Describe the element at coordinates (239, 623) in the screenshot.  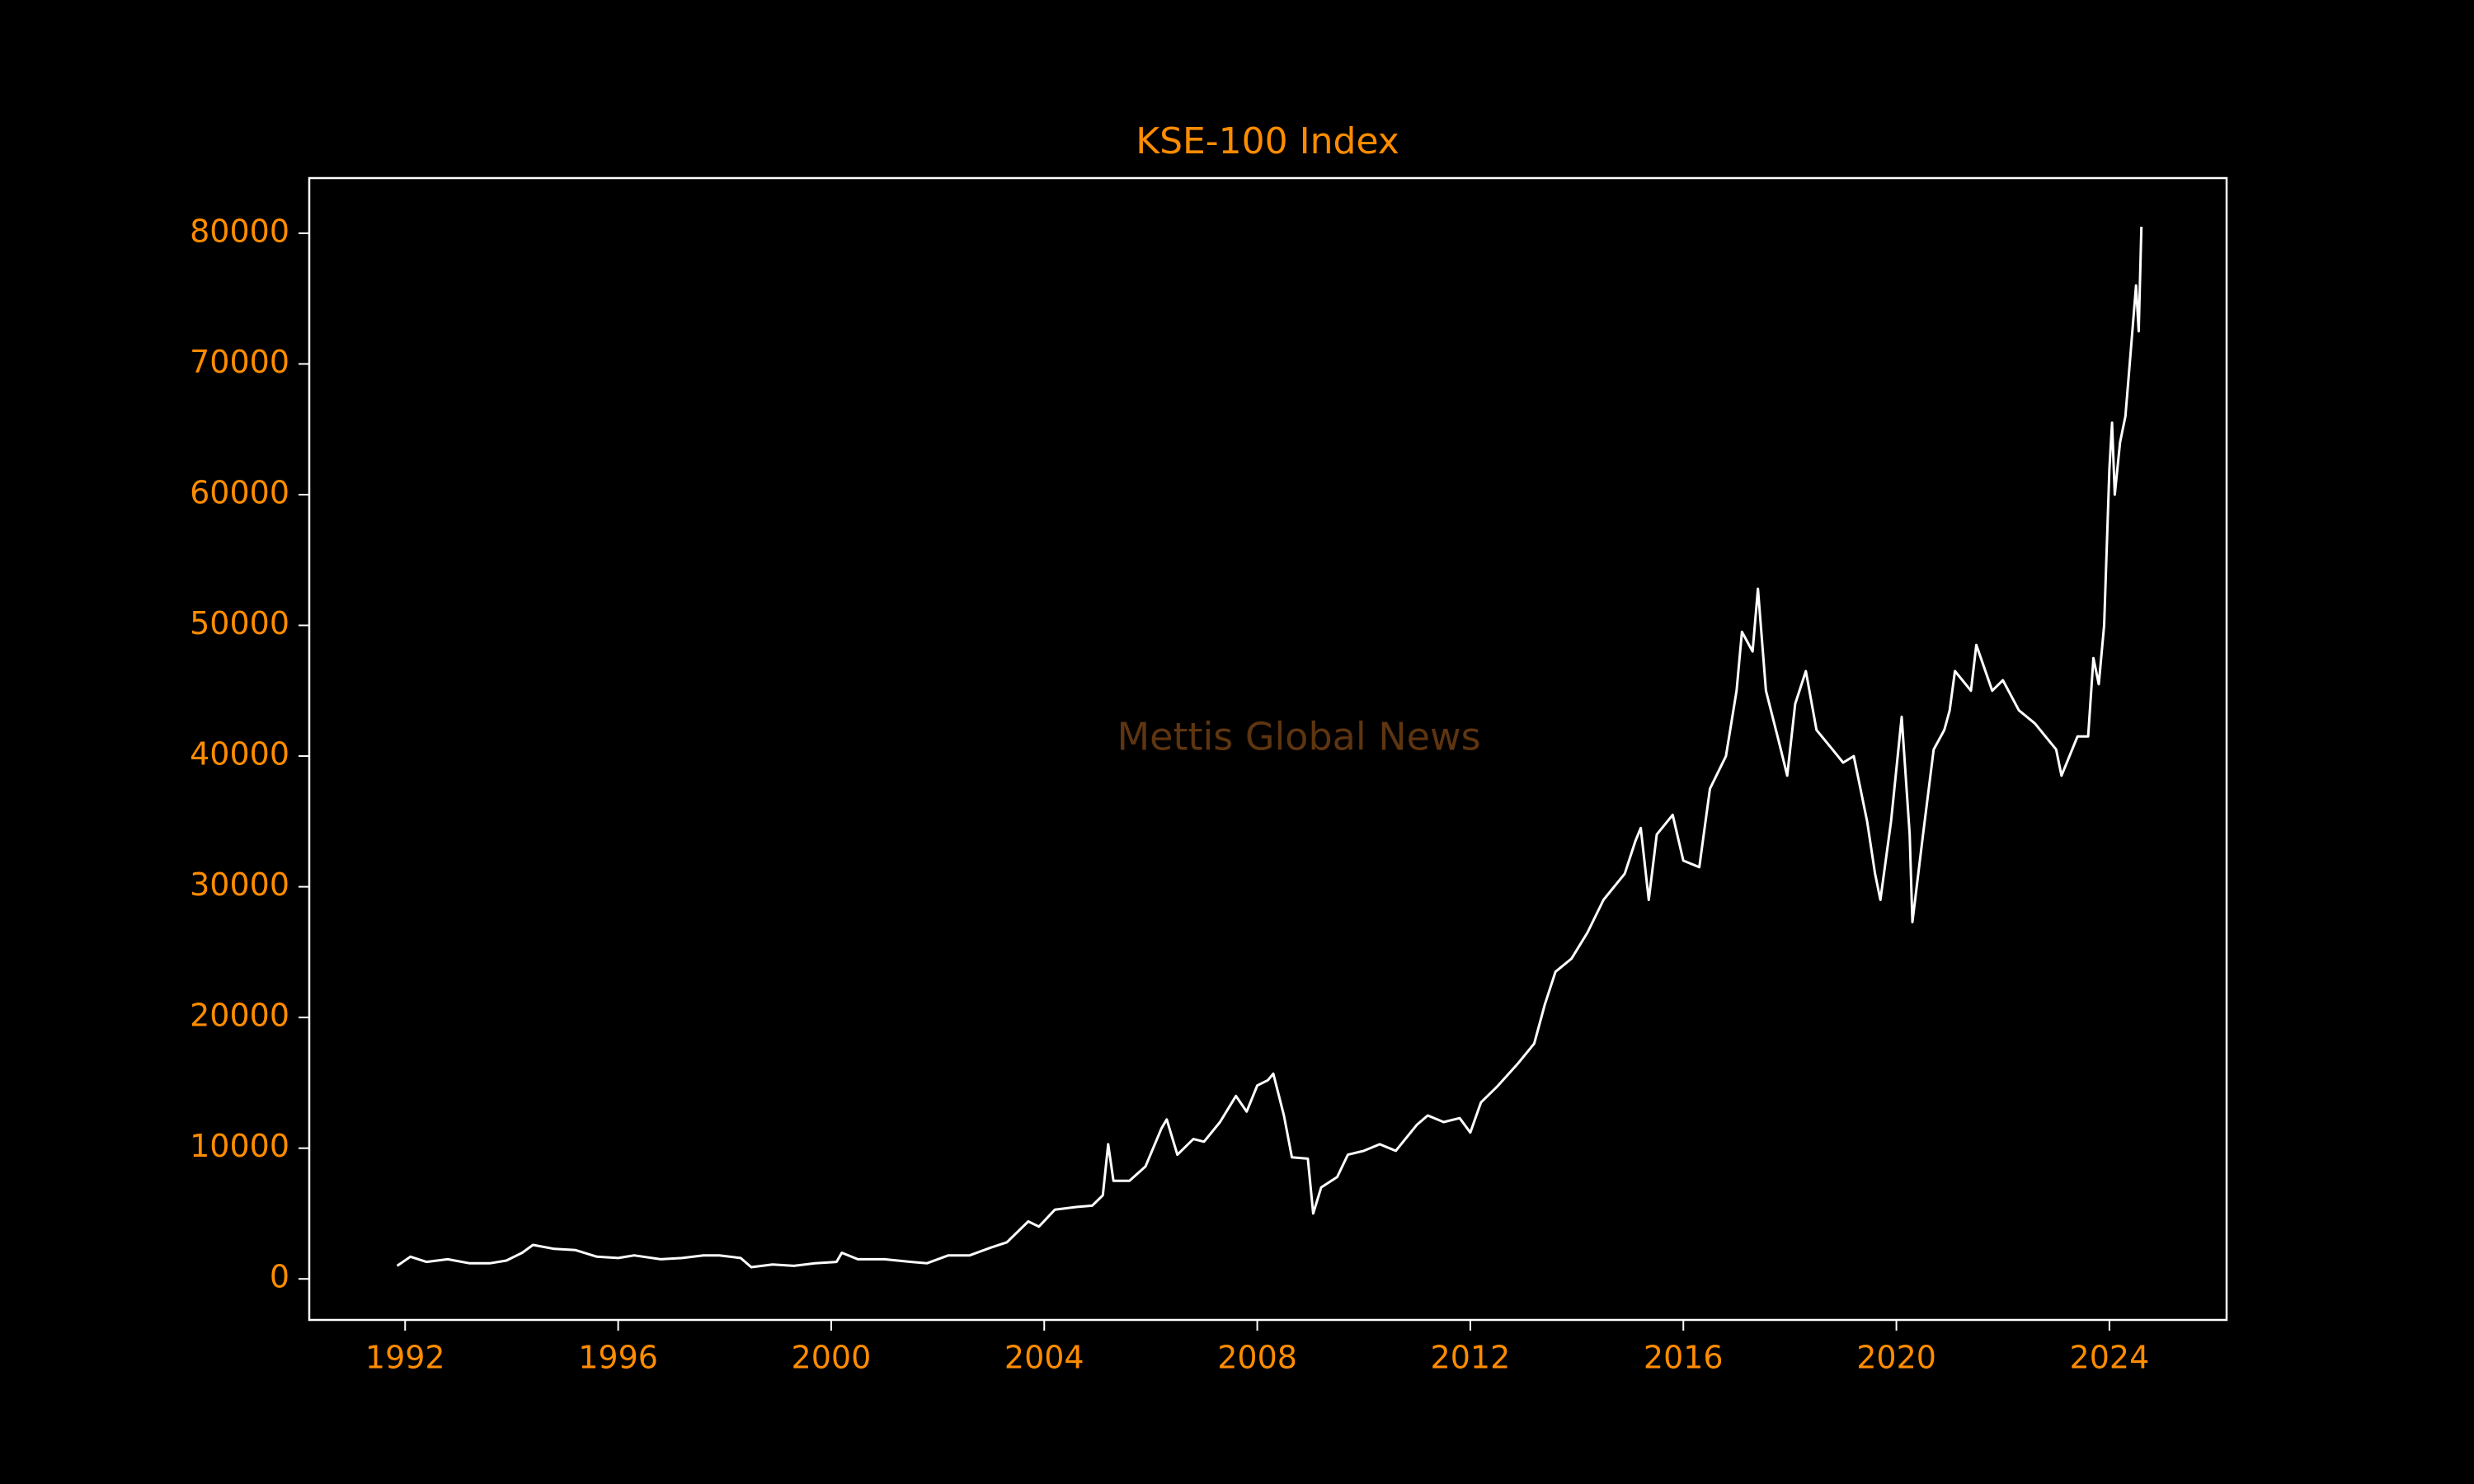
I see `y-tick-label: 50000` at that location.